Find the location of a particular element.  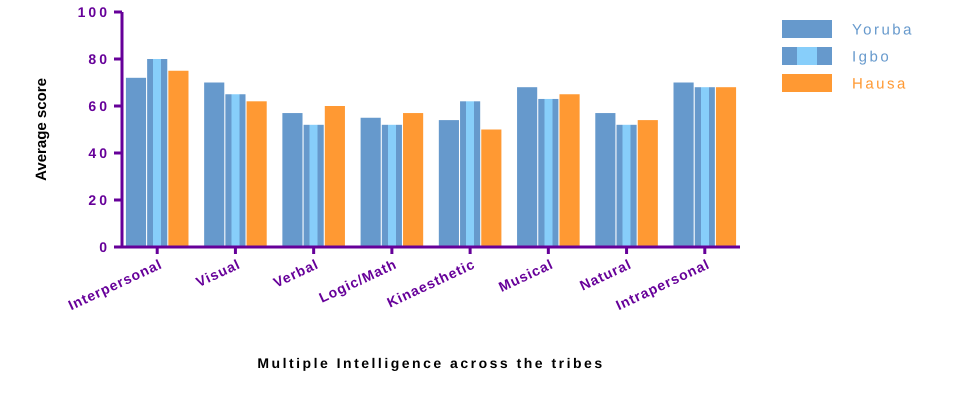

y-tick-label: 60 is located at coordinates (99, 106).